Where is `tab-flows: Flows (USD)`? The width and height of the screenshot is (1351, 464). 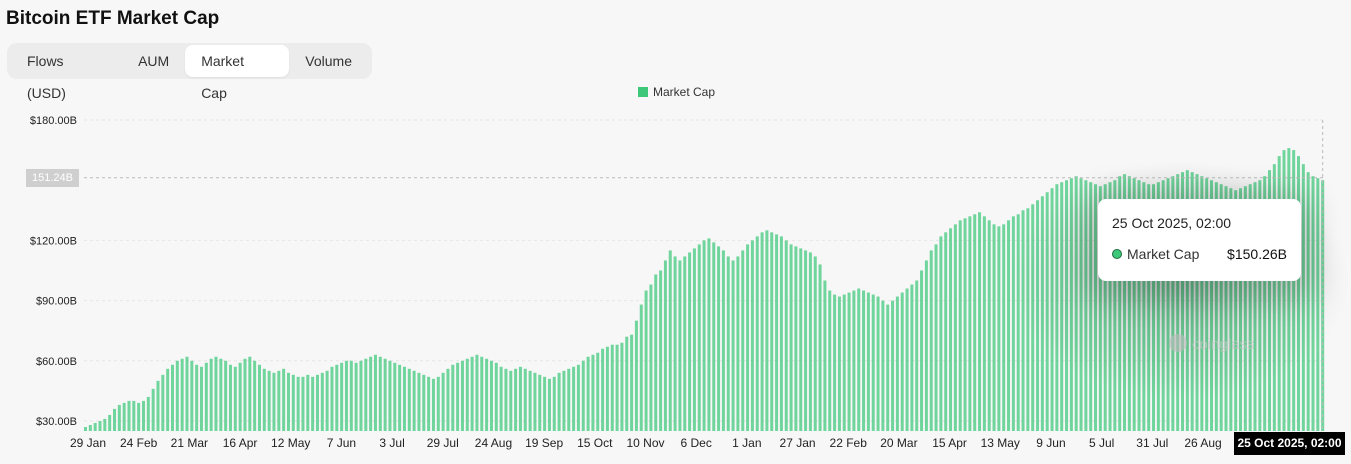 tab-flows: Flows (USD) is located at coordinates (46, 77).